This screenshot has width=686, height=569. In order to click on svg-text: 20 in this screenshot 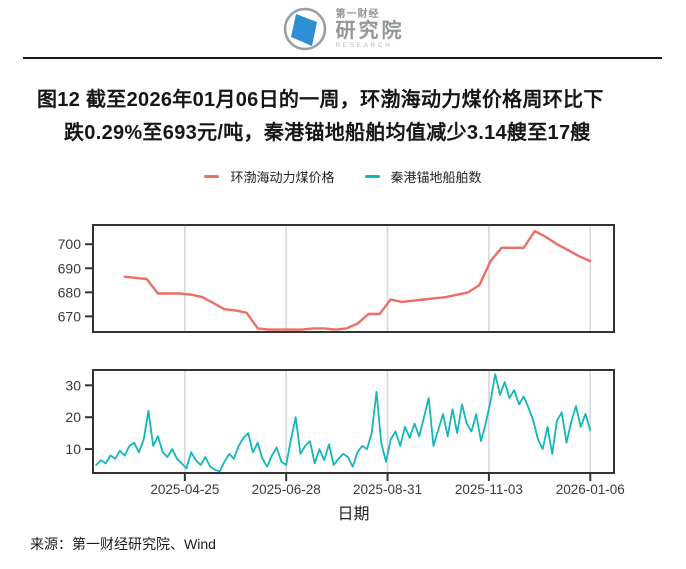, I will do `click(73, 417)`.